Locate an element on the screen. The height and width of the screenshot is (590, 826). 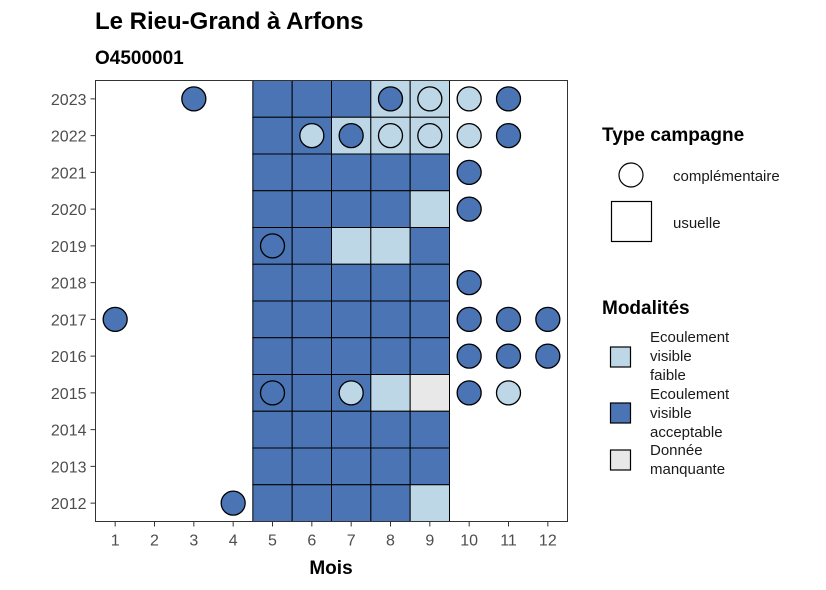
legend-usuelle-label: usuelle is located at coordinates (697, 223).